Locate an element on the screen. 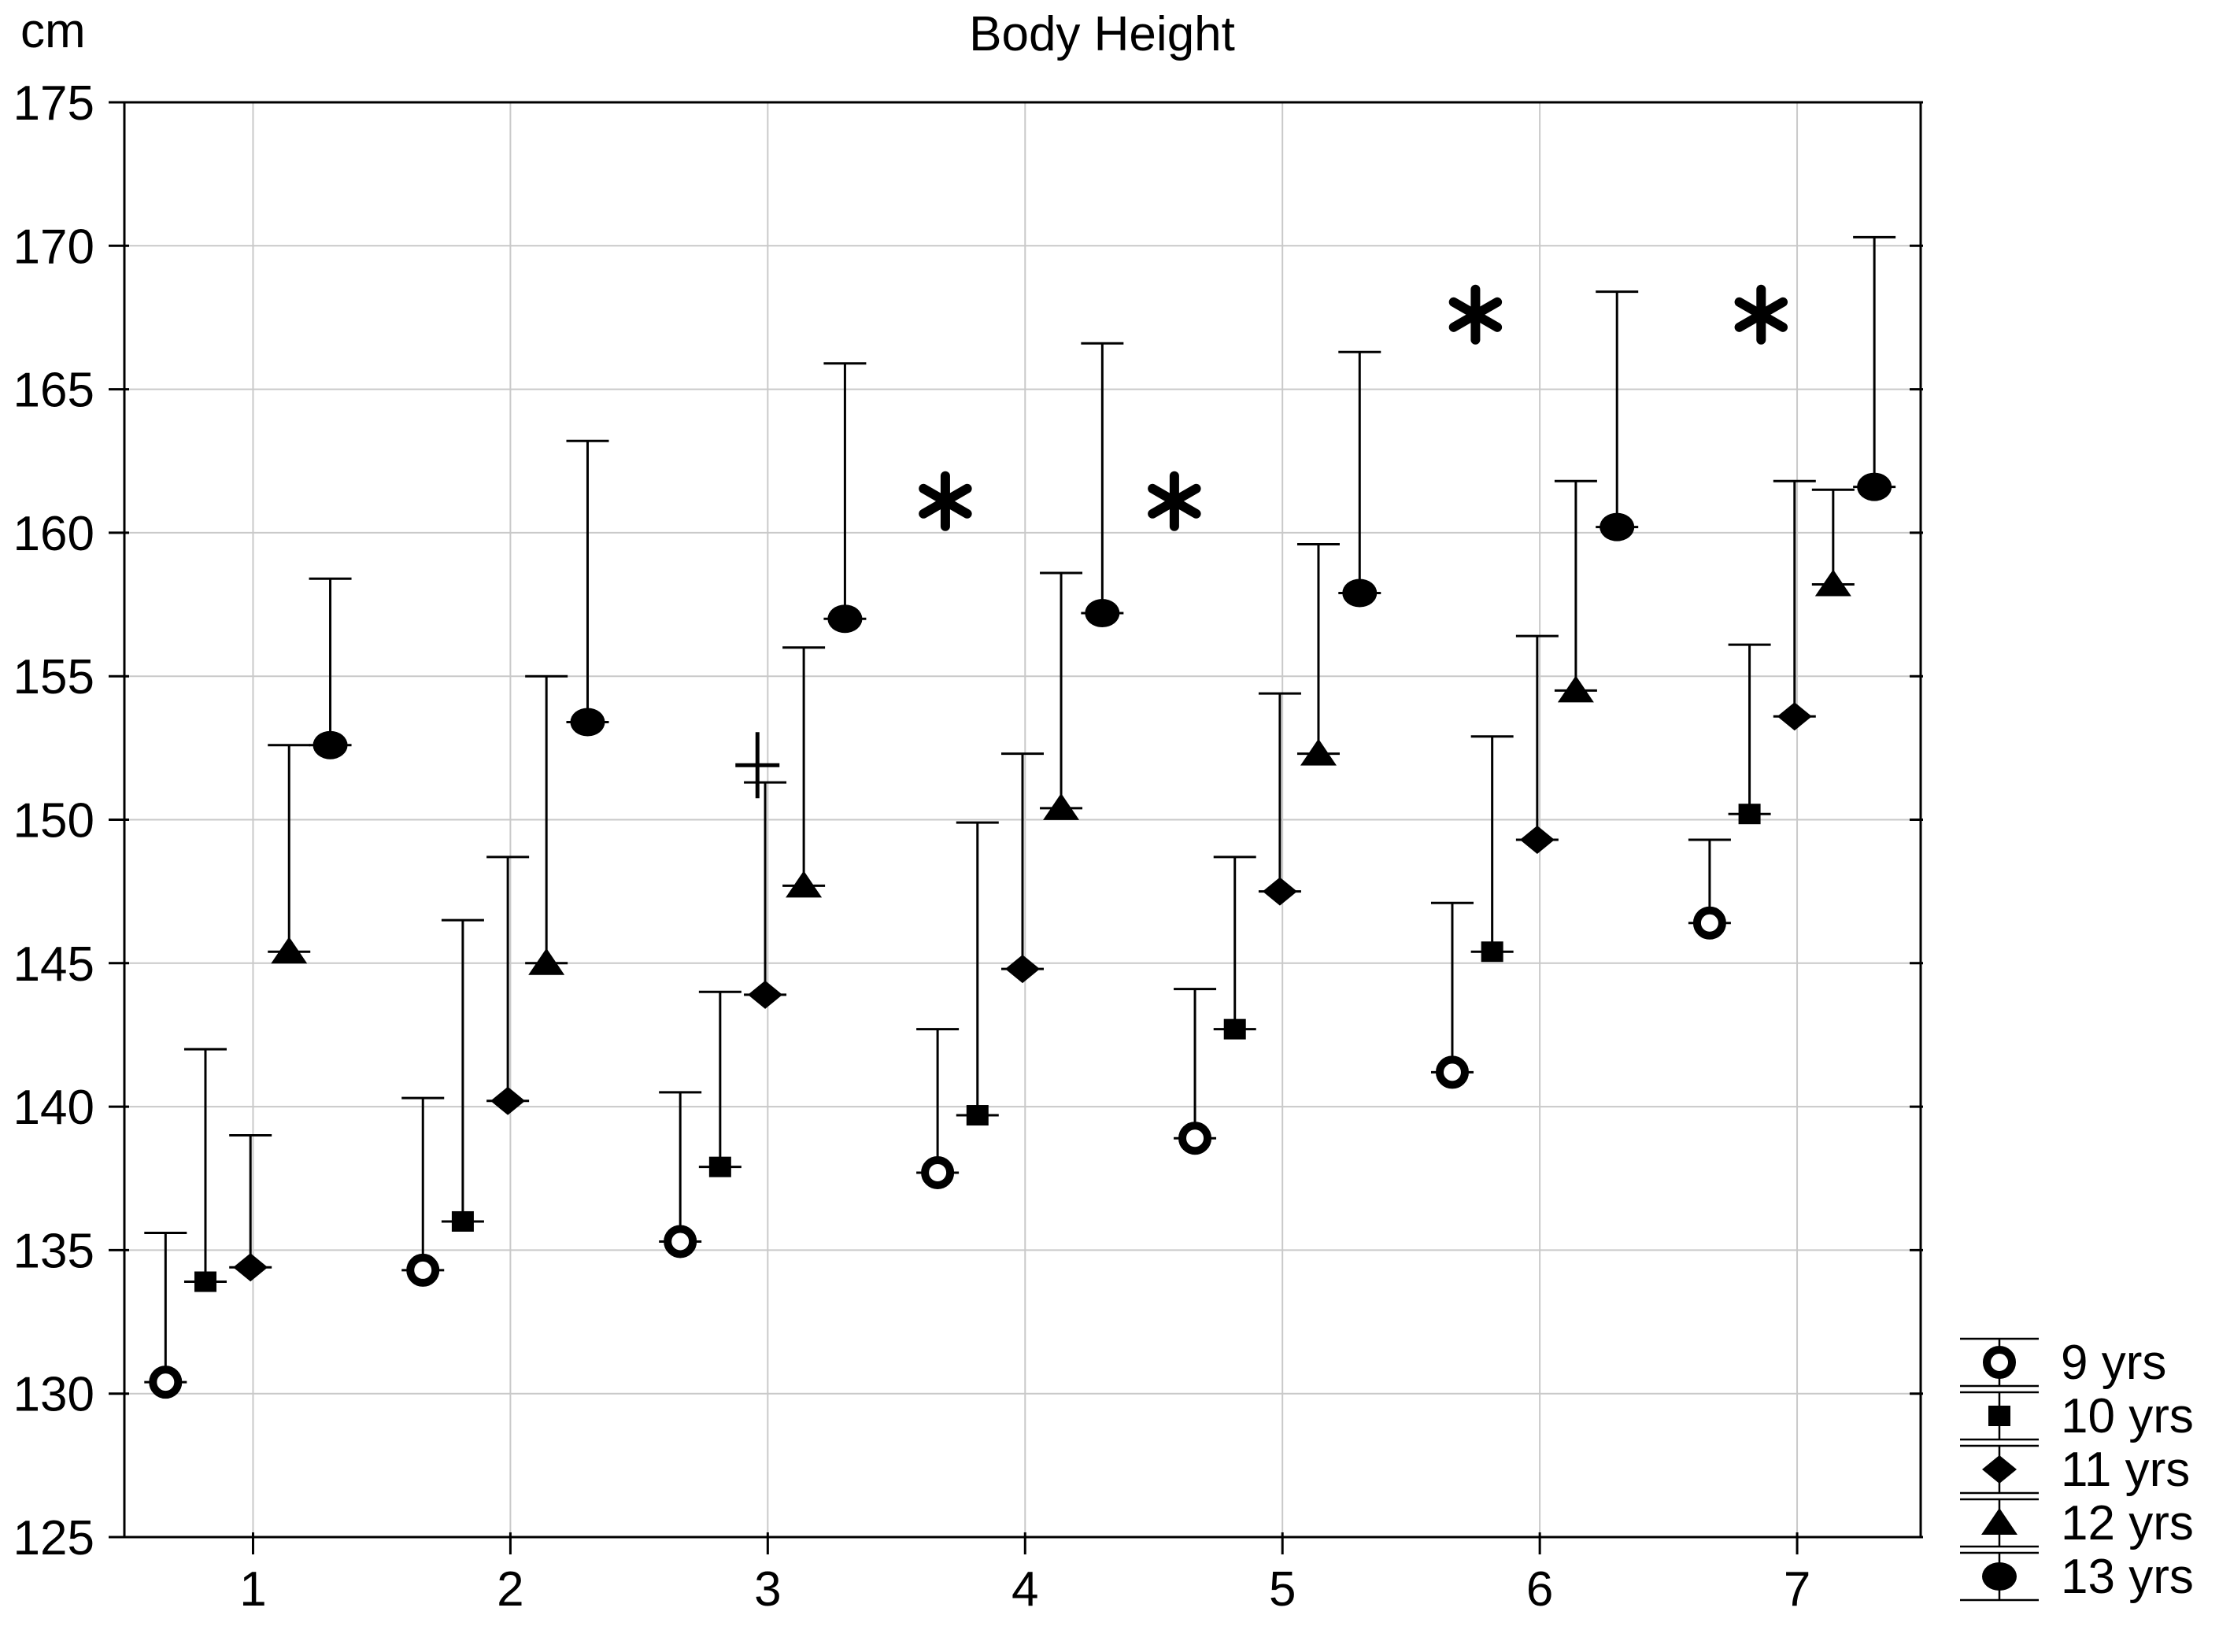  legend: 9 yrs 10 yrs 11 yrs 12 yrs 13 yrs is located at coordinates (2076, 1469).